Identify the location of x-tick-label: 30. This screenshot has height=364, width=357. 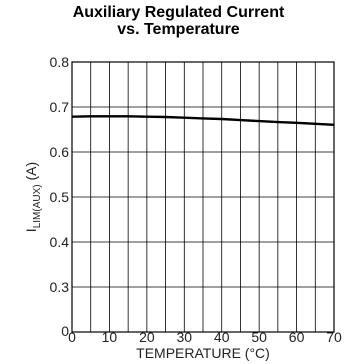
(184, 337).